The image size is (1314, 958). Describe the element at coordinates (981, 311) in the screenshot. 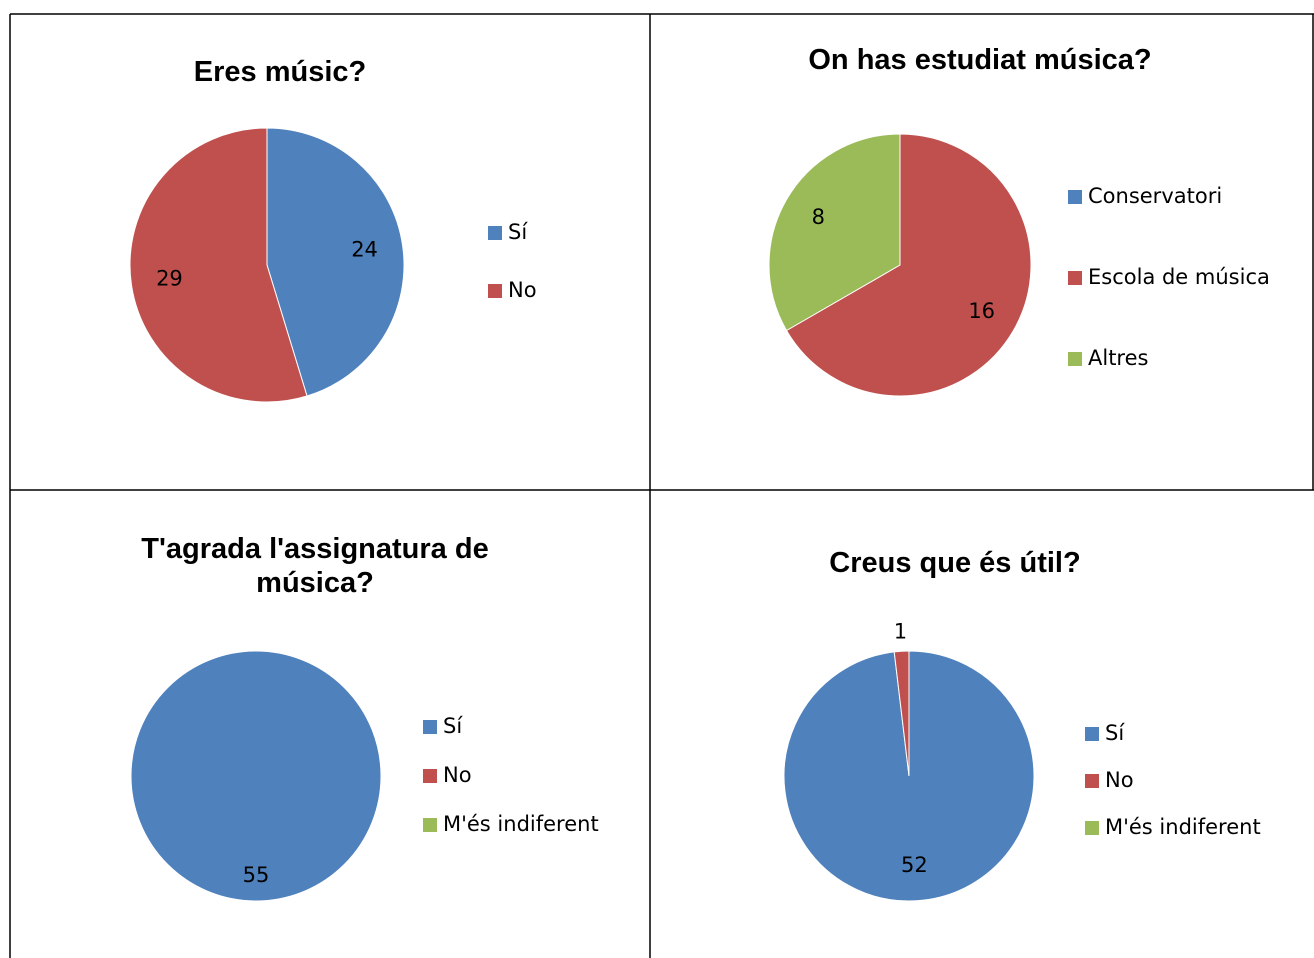

I see `data-label: 16` at that location.